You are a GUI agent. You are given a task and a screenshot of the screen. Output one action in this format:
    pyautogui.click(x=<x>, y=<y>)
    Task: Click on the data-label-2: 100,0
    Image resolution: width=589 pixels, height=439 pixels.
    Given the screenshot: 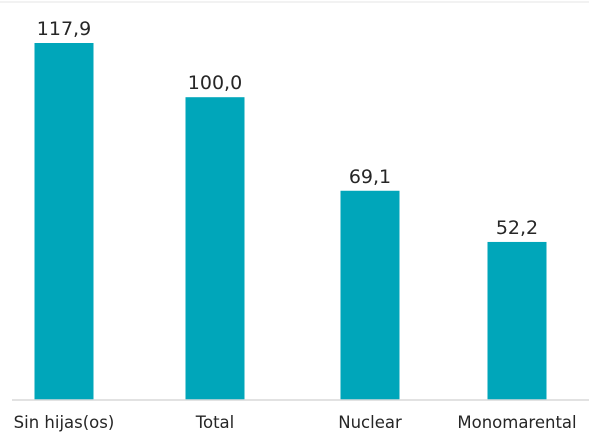 What is the action you would take?
    pyautogui.click(x=215, y=83)
    